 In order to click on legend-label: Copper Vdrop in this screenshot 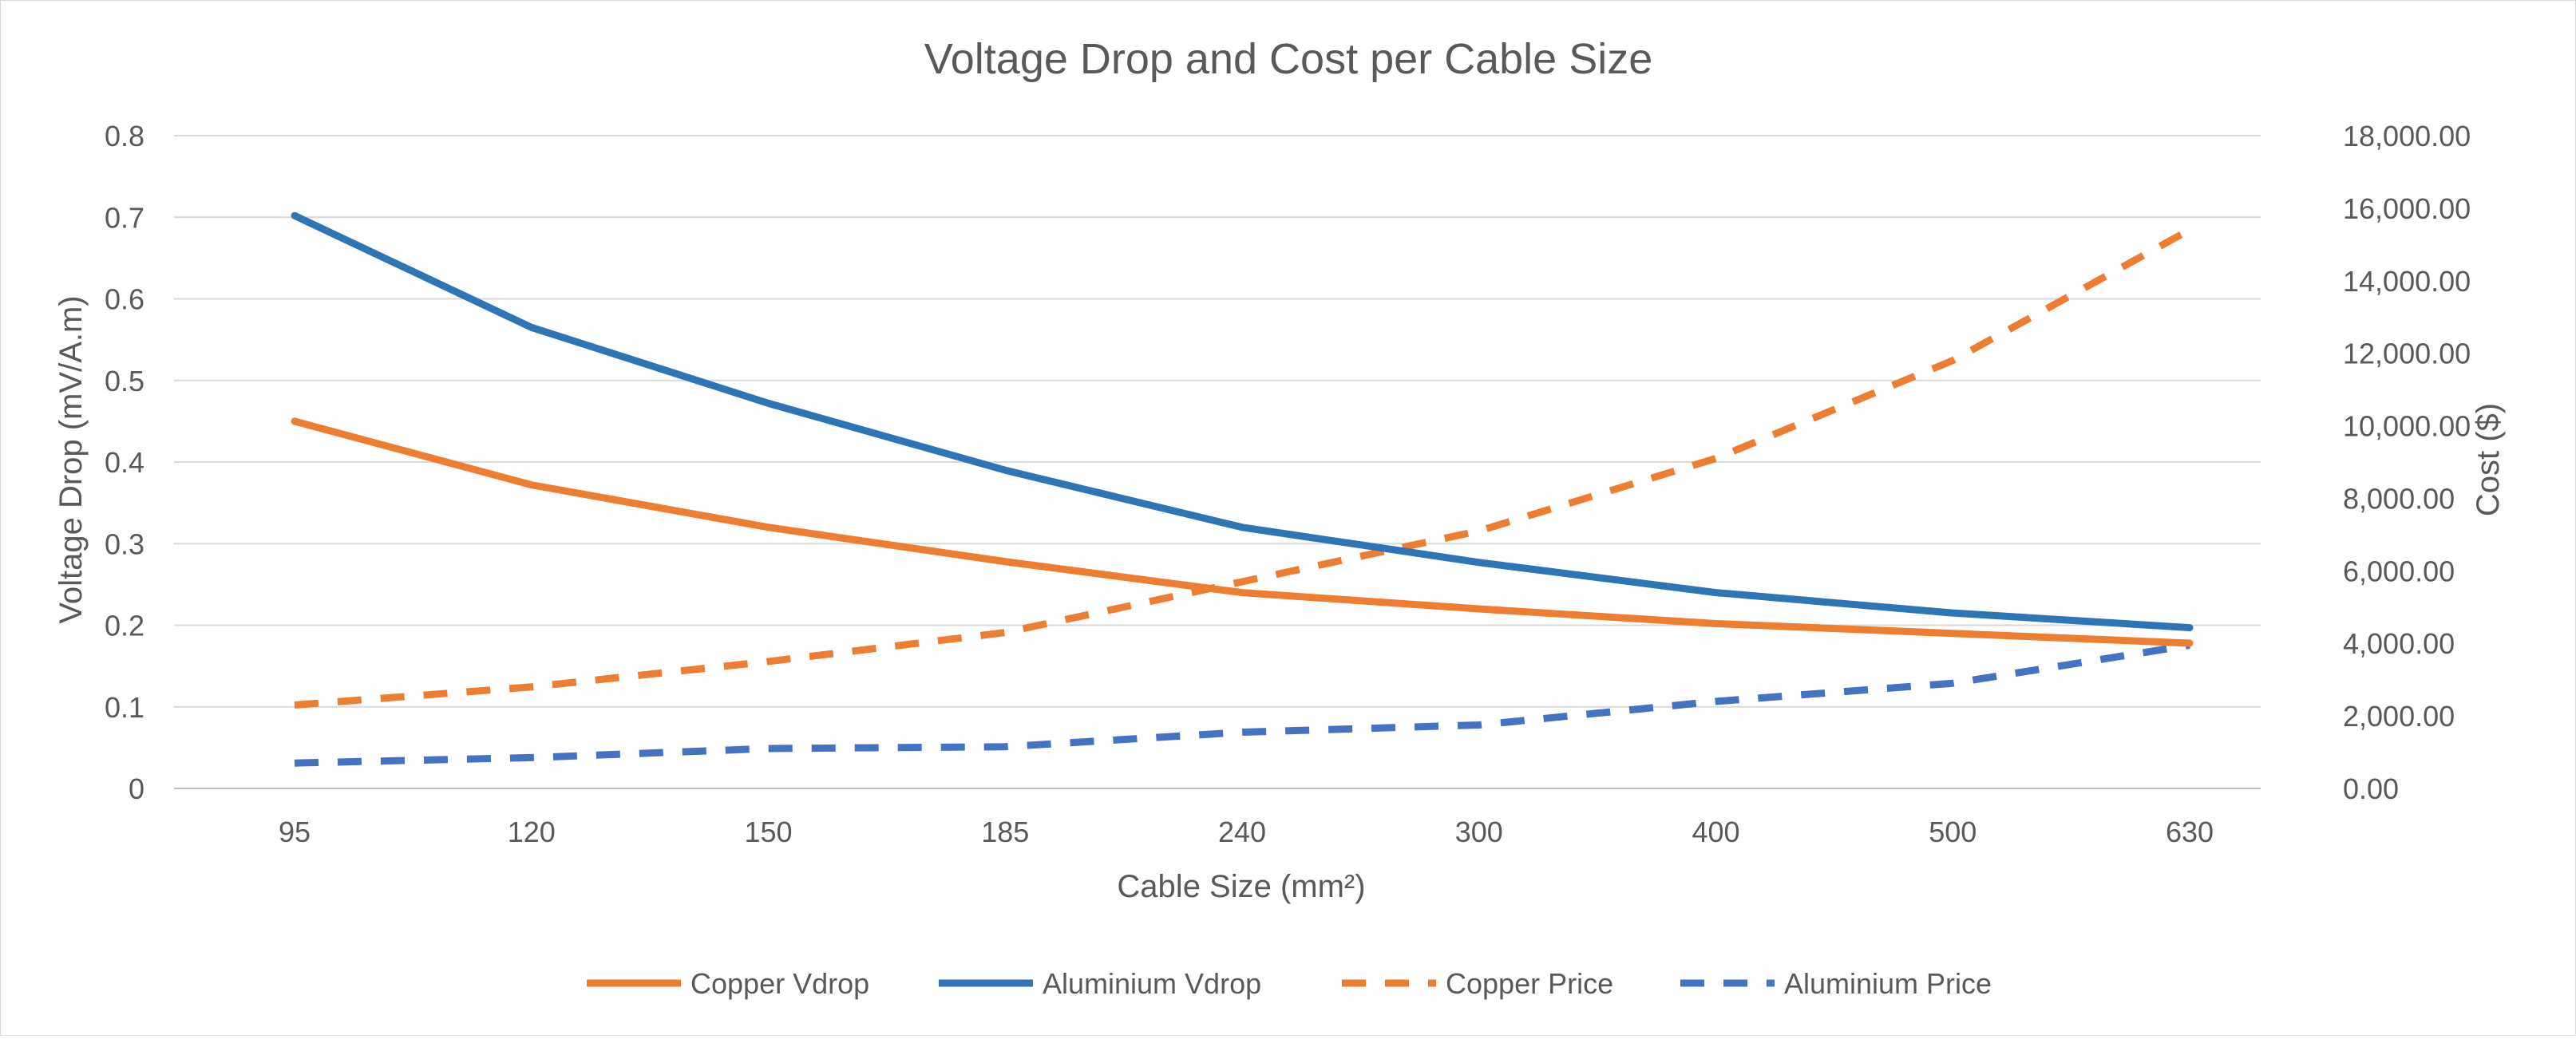, I will do `click(780, 984)`.